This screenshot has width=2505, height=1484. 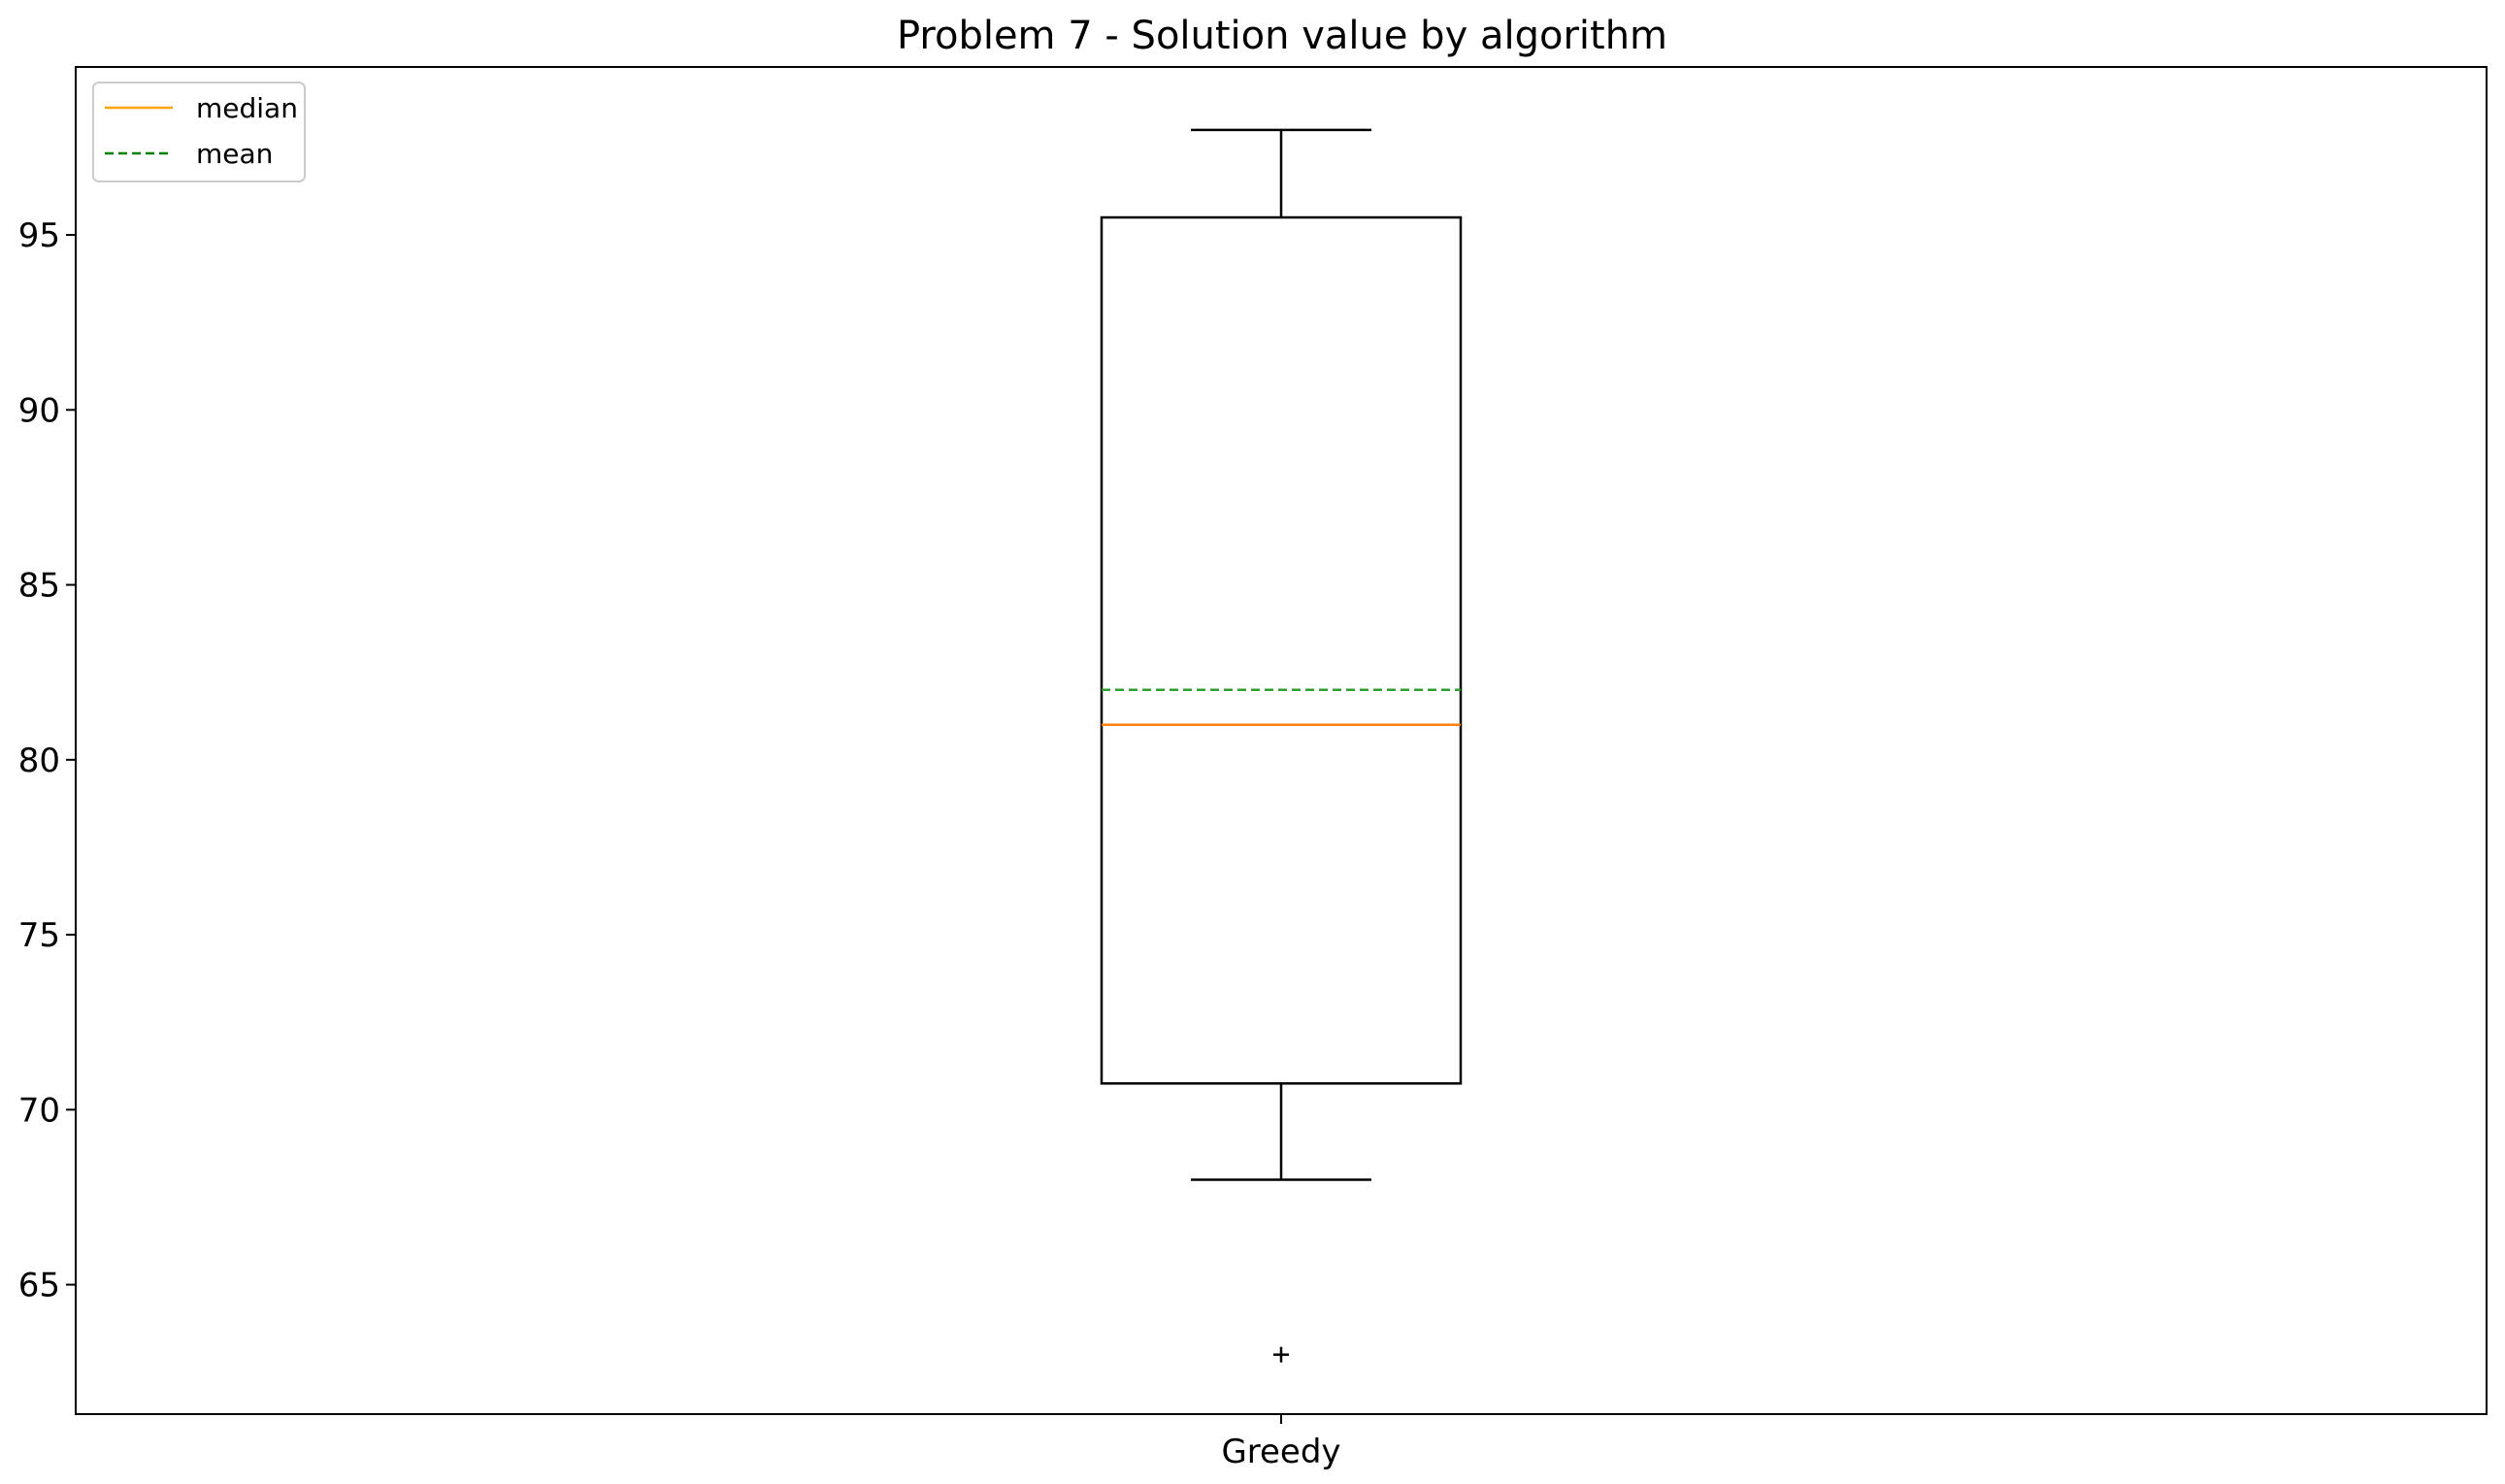 I want to click on iqr-box, so click(x=1281, y=650).